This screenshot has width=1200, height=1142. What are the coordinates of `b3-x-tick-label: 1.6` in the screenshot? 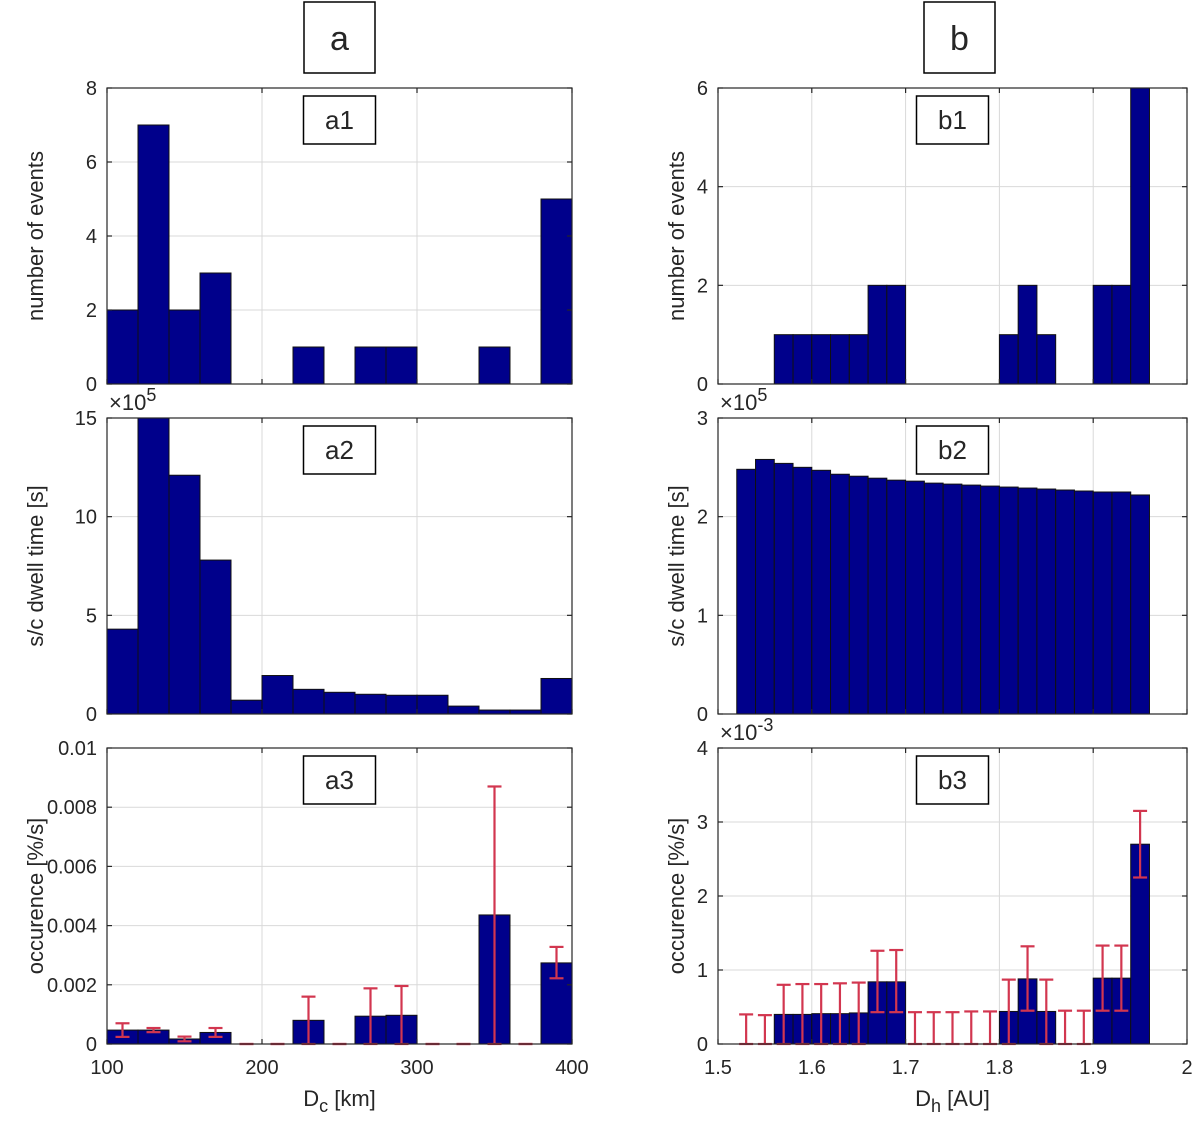 It's located at (812, 1068).